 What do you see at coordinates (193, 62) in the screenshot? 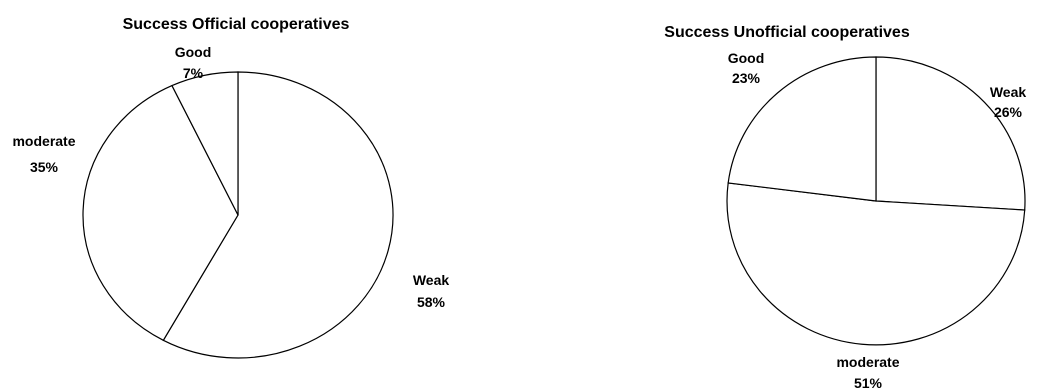
I see `slice-label-good-official: Good 7%` at bounding box center [193, 62].